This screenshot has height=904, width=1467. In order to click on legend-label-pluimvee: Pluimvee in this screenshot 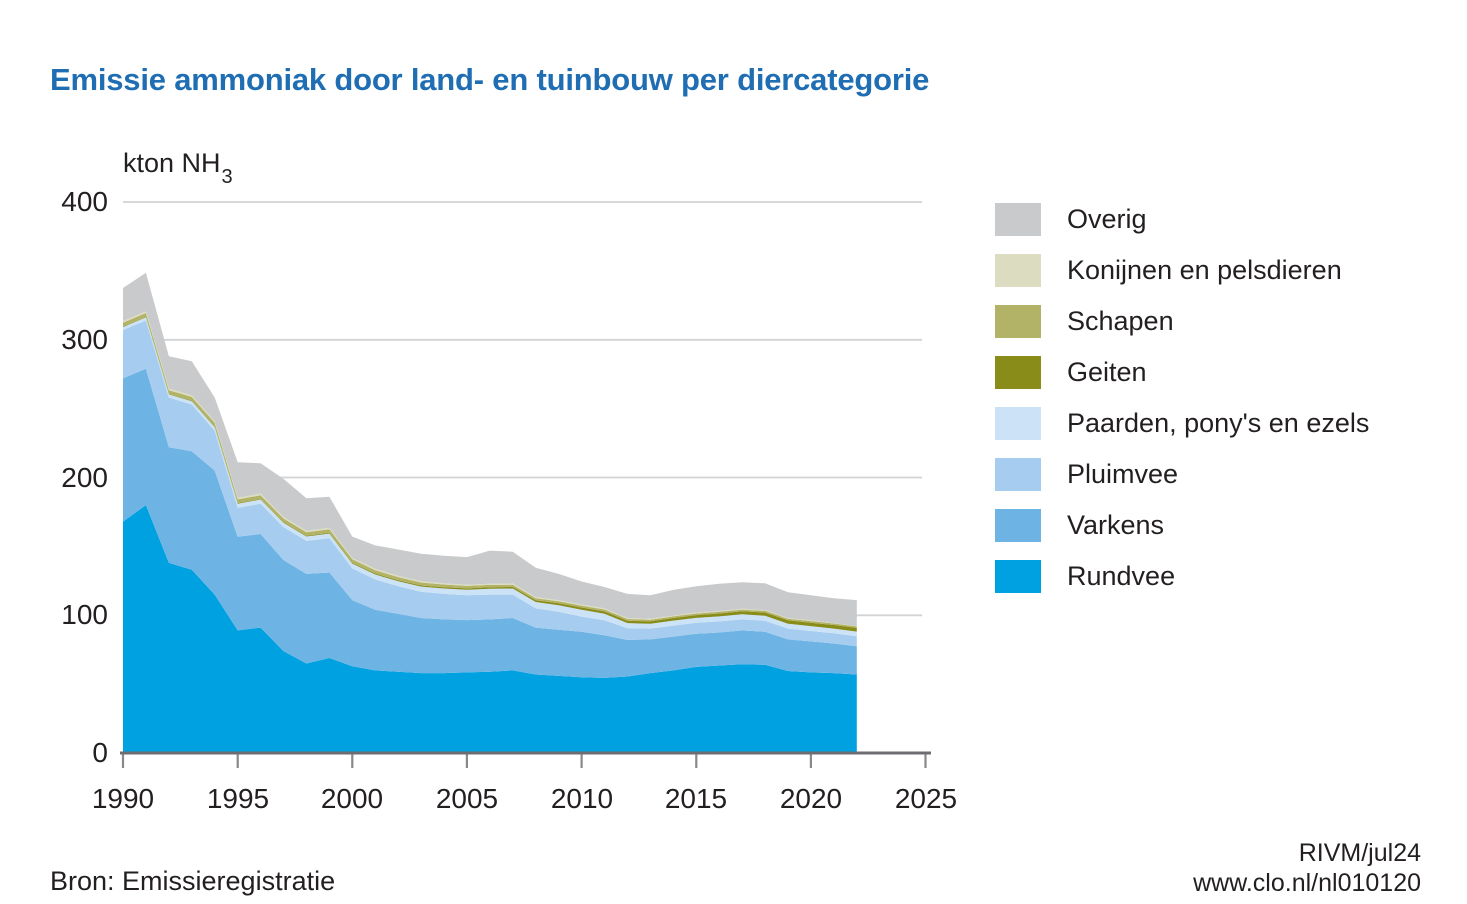, I will do `click(1123, 474)`.